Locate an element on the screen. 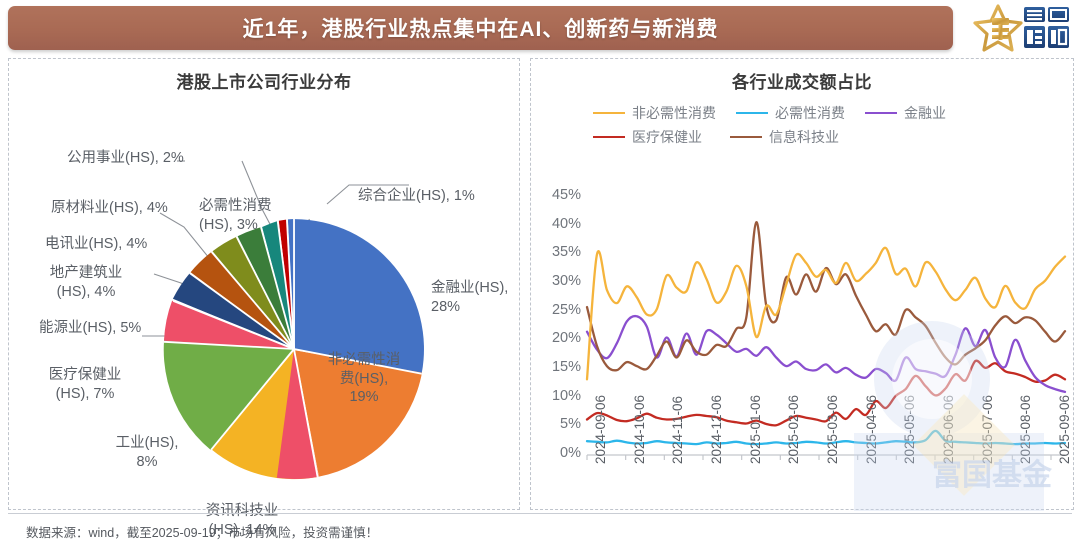 The width and height of the screenshot is (1080, 545). legend-swatch-healthcare is located at coordinates (609, 137).